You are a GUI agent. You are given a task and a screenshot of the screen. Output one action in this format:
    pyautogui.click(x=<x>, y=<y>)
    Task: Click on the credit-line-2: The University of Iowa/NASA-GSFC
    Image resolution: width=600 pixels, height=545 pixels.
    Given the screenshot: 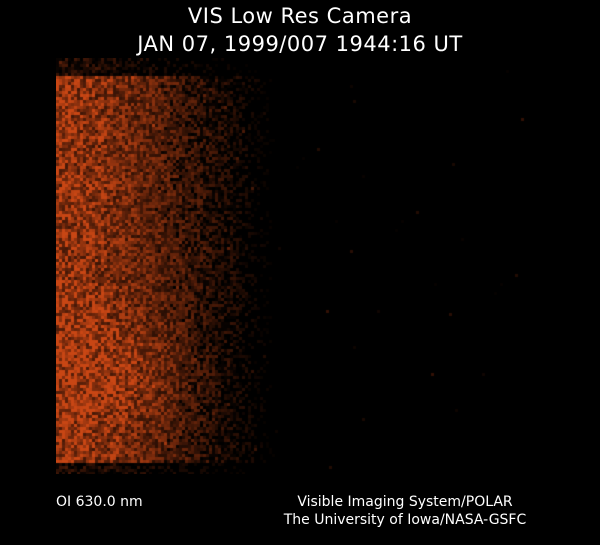 What is the action you would take?
    pyautogui.click(x=405, y=520)
    